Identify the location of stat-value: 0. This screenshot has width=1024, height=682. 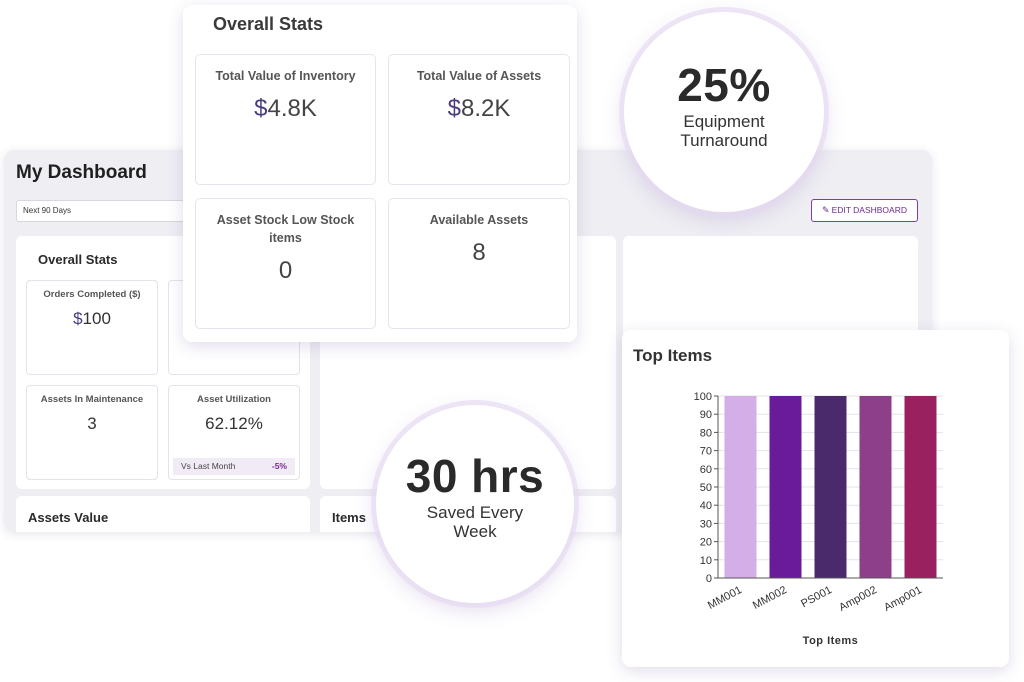
(285, 270).